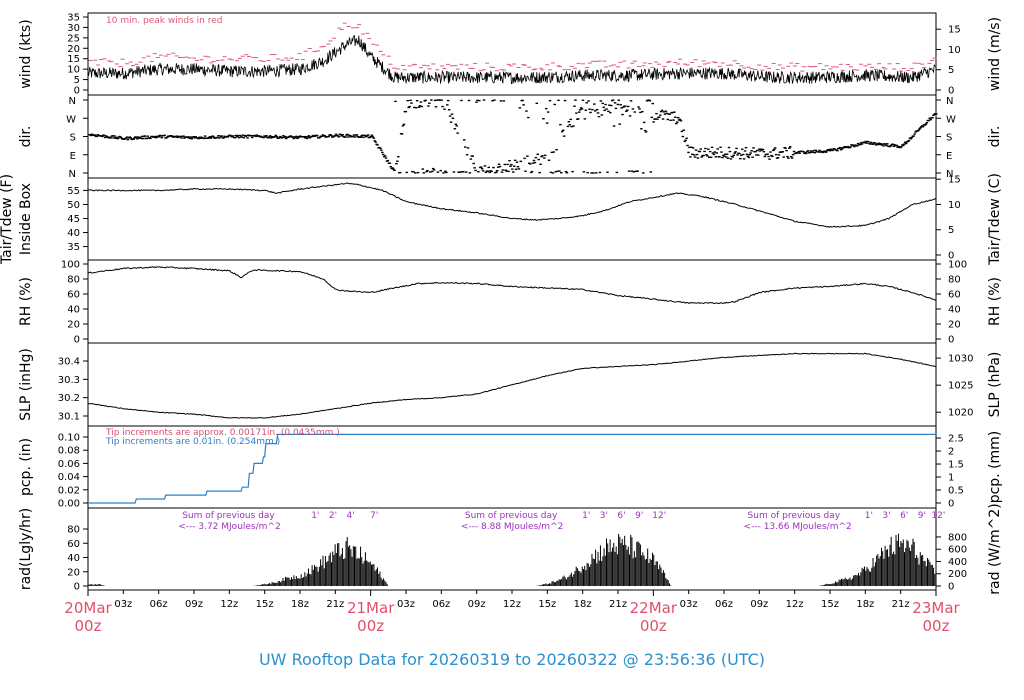  What do you see at coordinates (164, 21) in the screenshot?
I see `peak-wind-note: 10 min. peak winds in red` at bounding box center [164, 21].